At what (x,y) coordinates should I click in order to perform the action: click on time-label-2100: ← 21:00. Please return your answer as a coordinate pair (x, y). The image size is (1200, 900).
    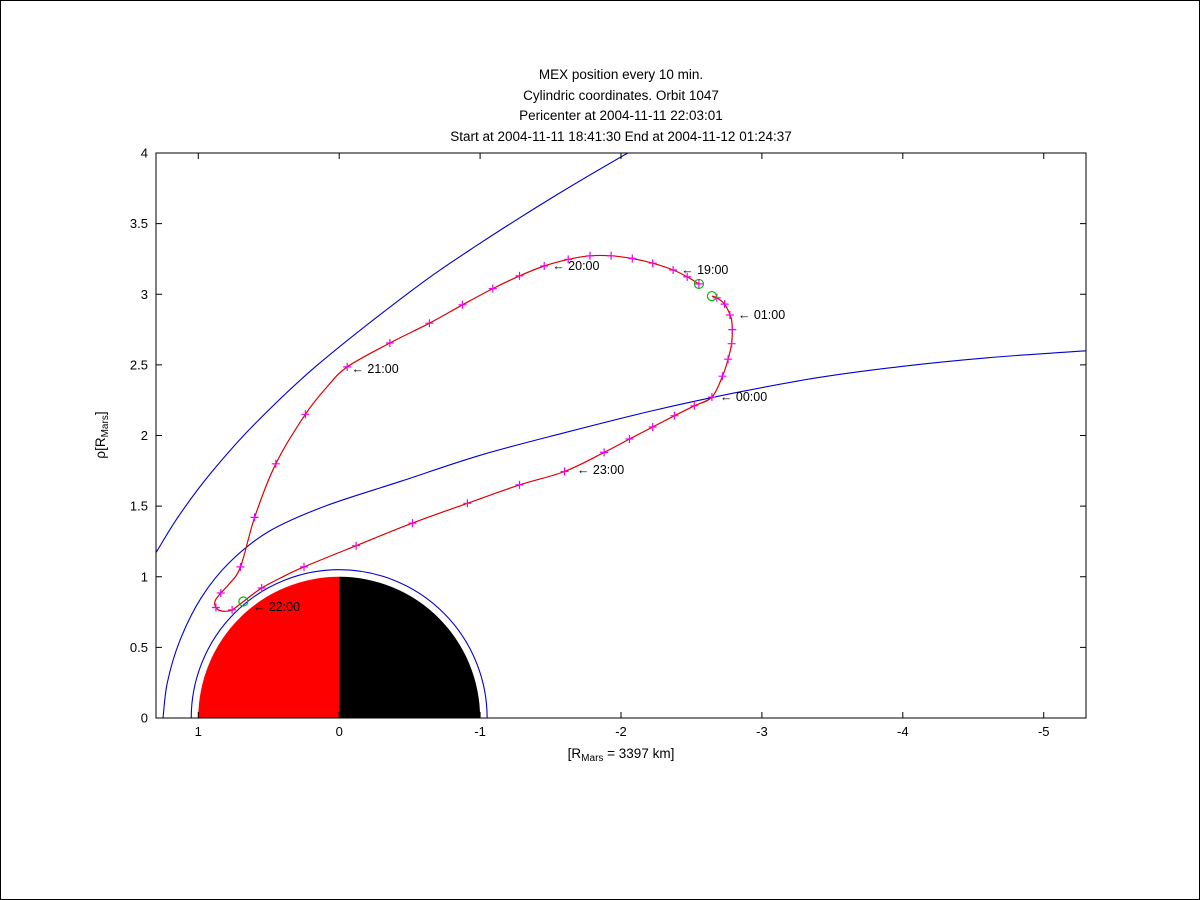
    Looking at the image, I should click on (374, 369).